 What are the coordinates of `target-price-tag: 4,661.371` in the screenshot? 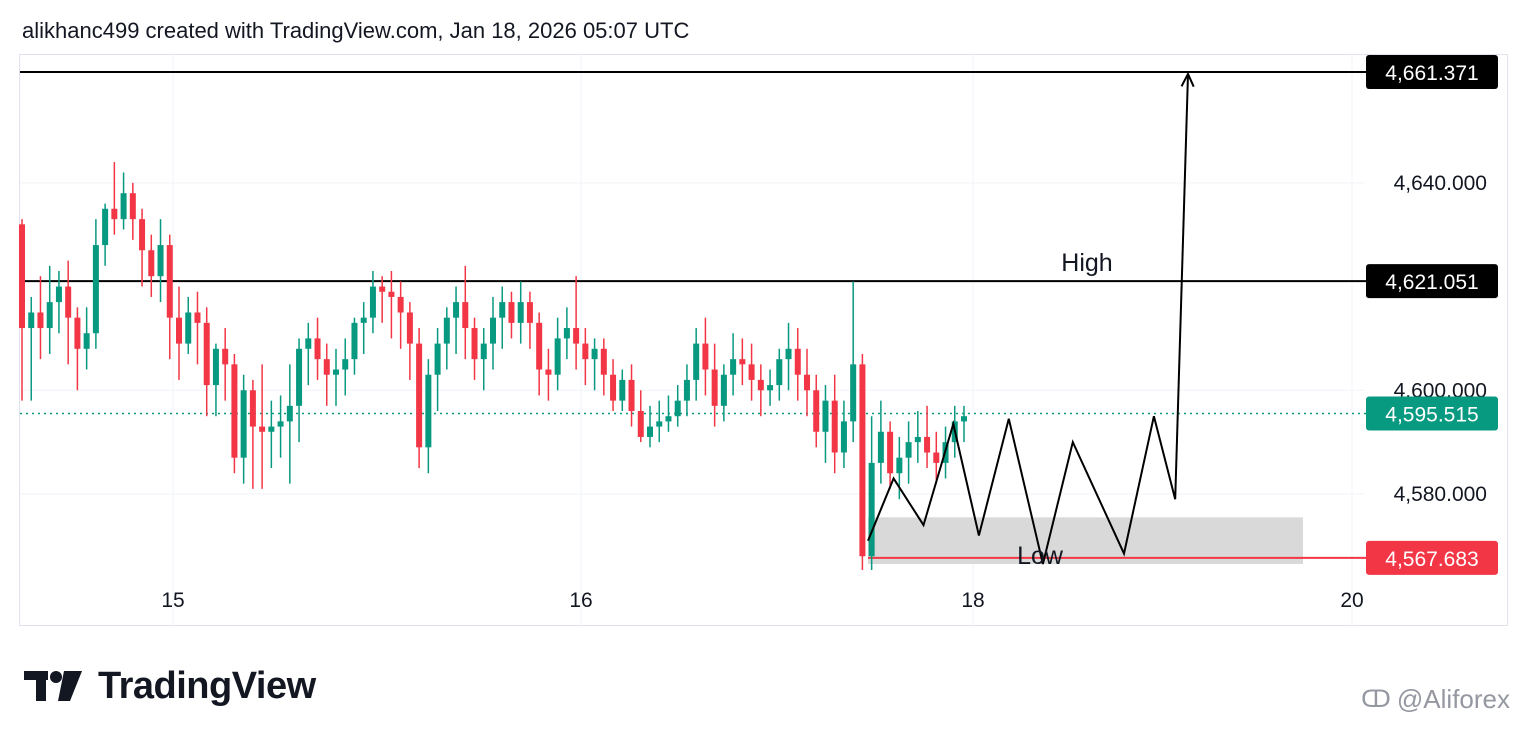 It's located at (1432, 72).